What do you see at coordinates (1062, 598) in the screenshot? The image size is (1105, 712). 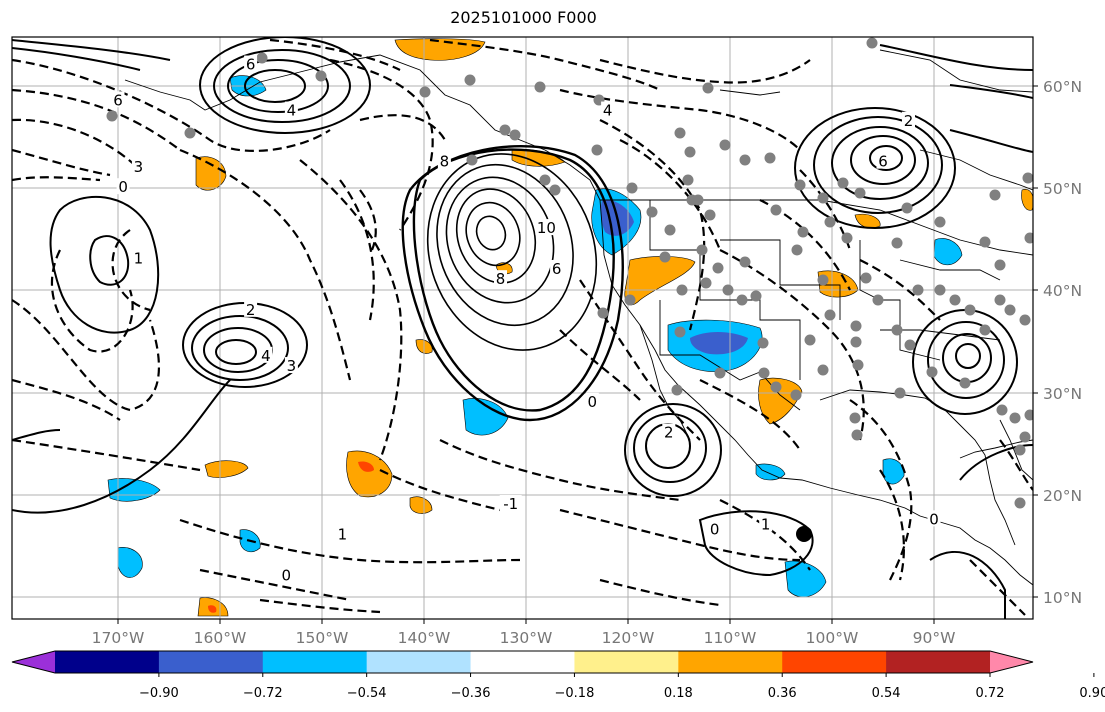 I see `lat-label-10n: 10°N` at bounding box center [1062, 598].